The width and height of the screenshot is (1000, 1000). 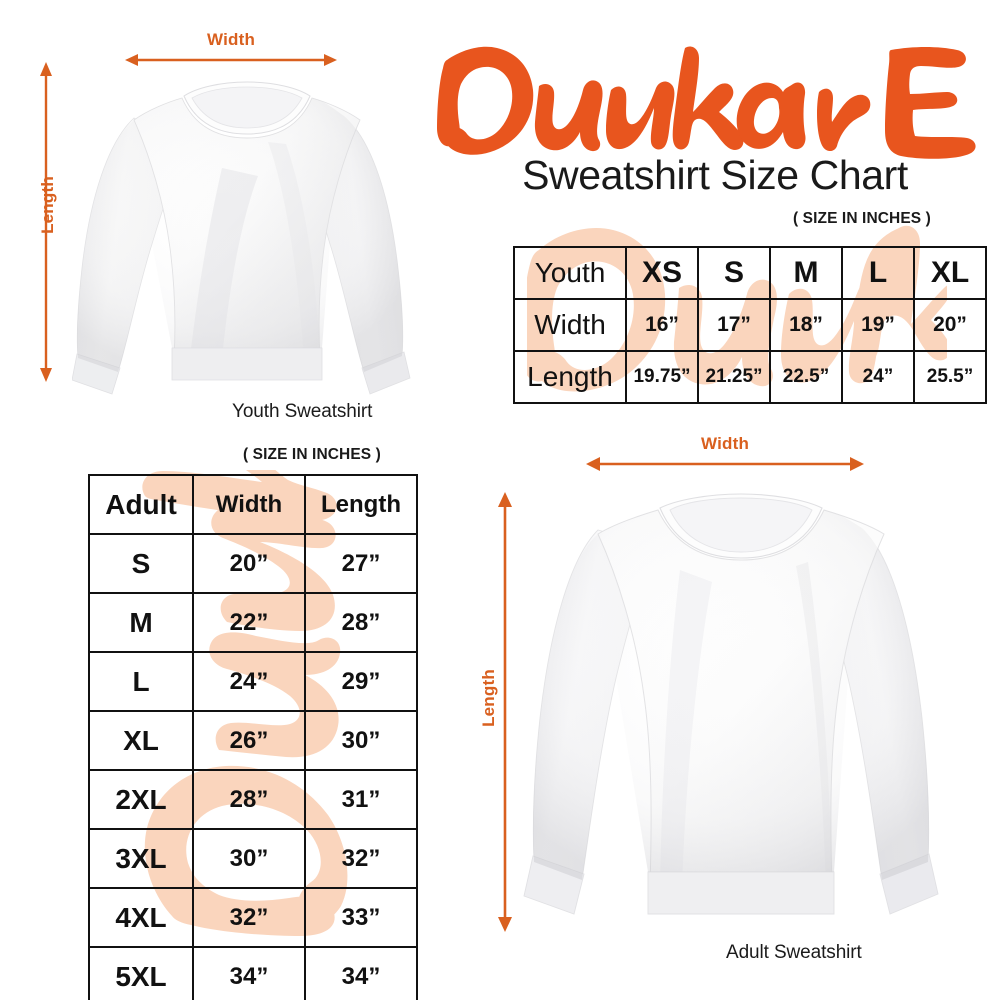 I want to click on adult-size-m: M, so click(x=141, y=622).